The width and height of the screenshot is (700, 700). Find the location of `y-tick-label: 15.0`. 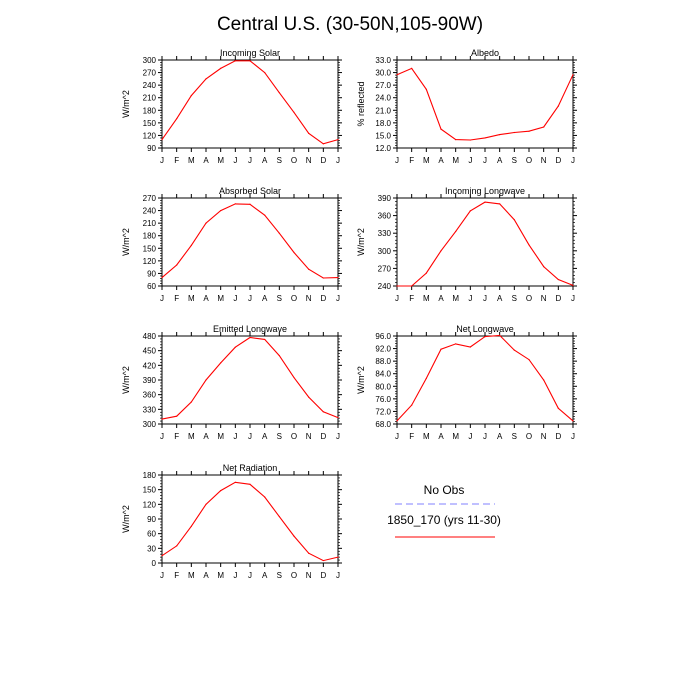

y-tick-label: 15.0 is located at coordinates (383, 135).